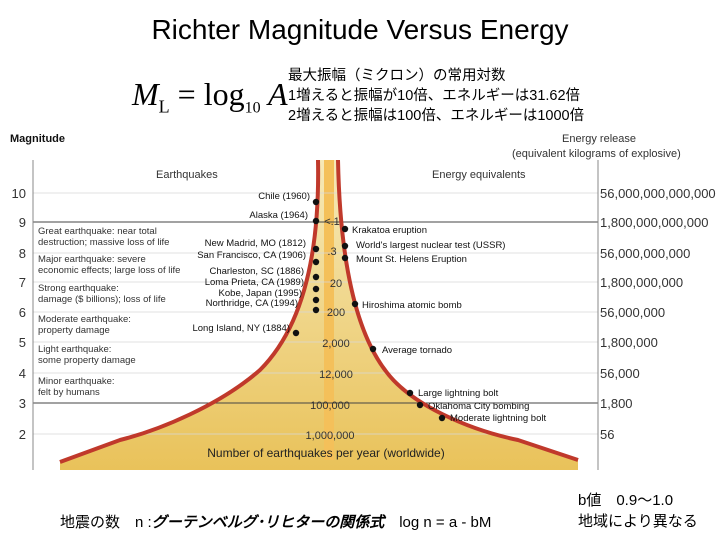  Describe the element at coordinates (22, 434) in the screenshot. I see `magnitude-tick: 2` at that location.